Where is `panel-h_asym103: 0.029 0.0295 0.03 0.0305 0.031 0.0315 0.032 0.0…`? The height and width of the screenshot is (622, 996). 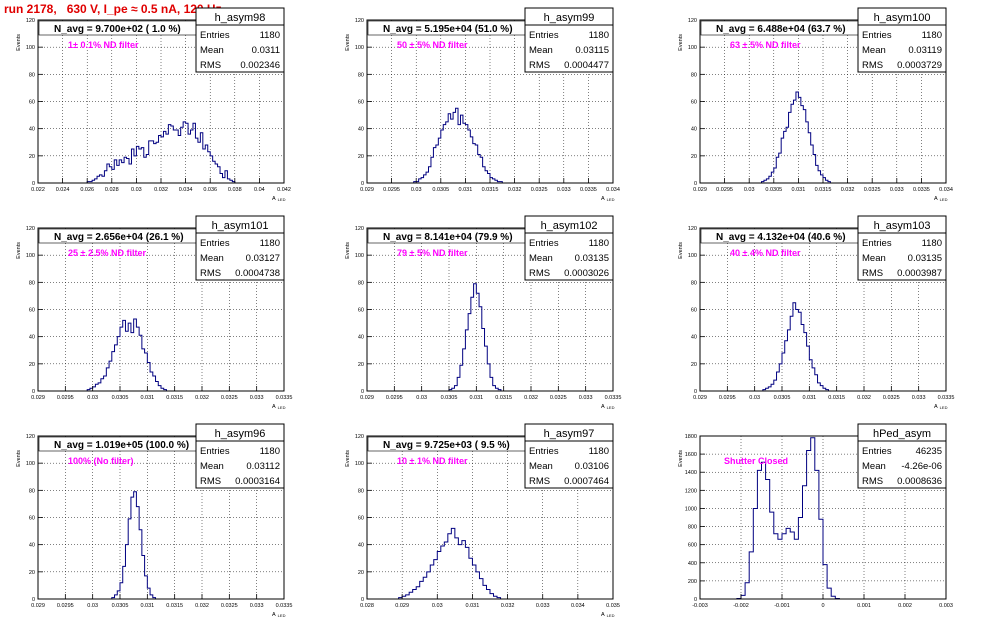 panel-h_asym103: 0.029 0.0295 0.03 0.0305 0.031 0.0315 0.032 0.0… is located at coordinates (816, 312).